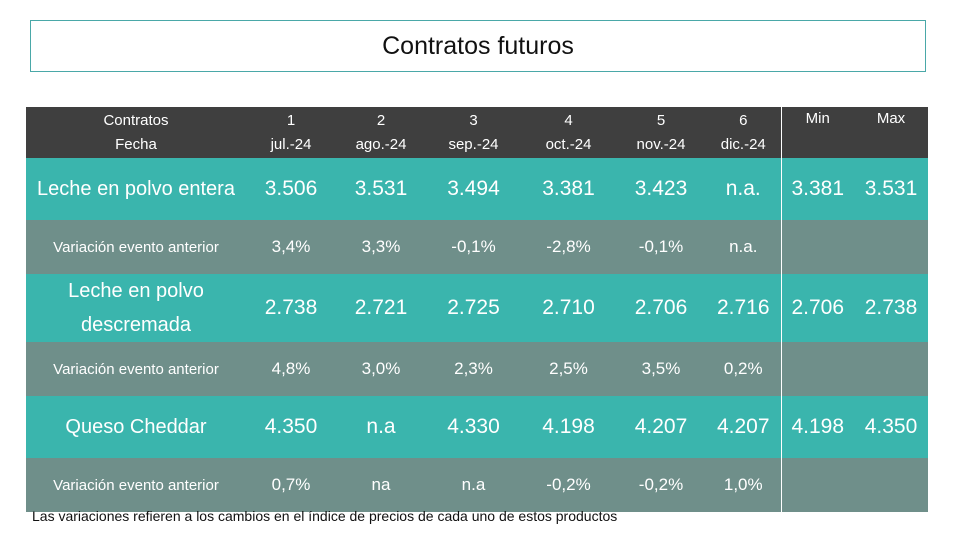 The width and height of the screenshot is (954, 546). Describe the element at coordinates (568, 427) in the screenshot. I see `price-cell: 4.198` at that location.